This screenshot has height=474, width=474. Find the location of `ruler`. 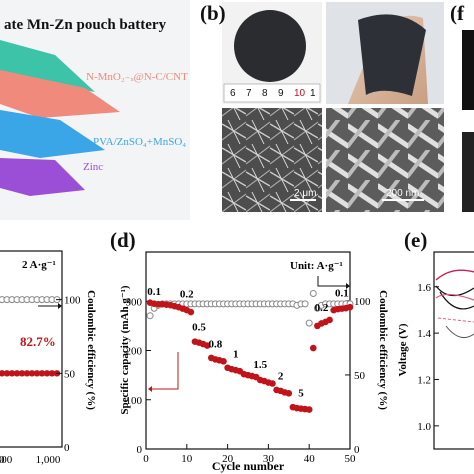

ruler is located at coordinates (272, 93).